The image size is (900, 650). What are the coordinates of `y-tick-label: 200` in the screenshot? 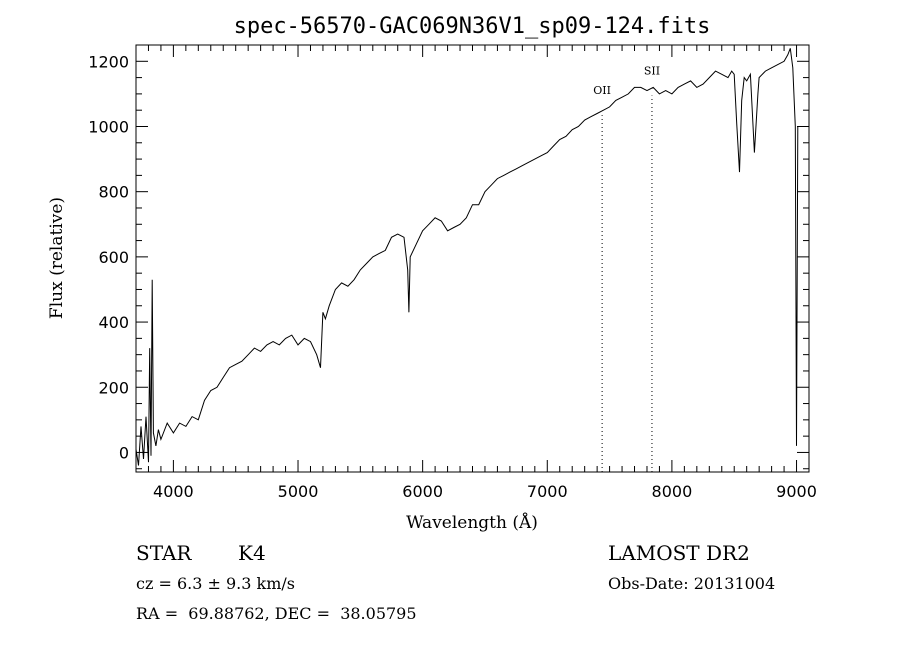 It's located at (113, 387).